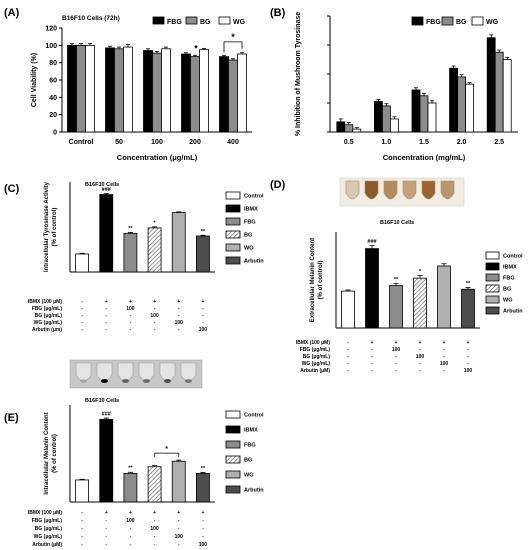 The width and height of the screenshot is (529, 550). I want to click on tube-photo-e, so click(136, 374).